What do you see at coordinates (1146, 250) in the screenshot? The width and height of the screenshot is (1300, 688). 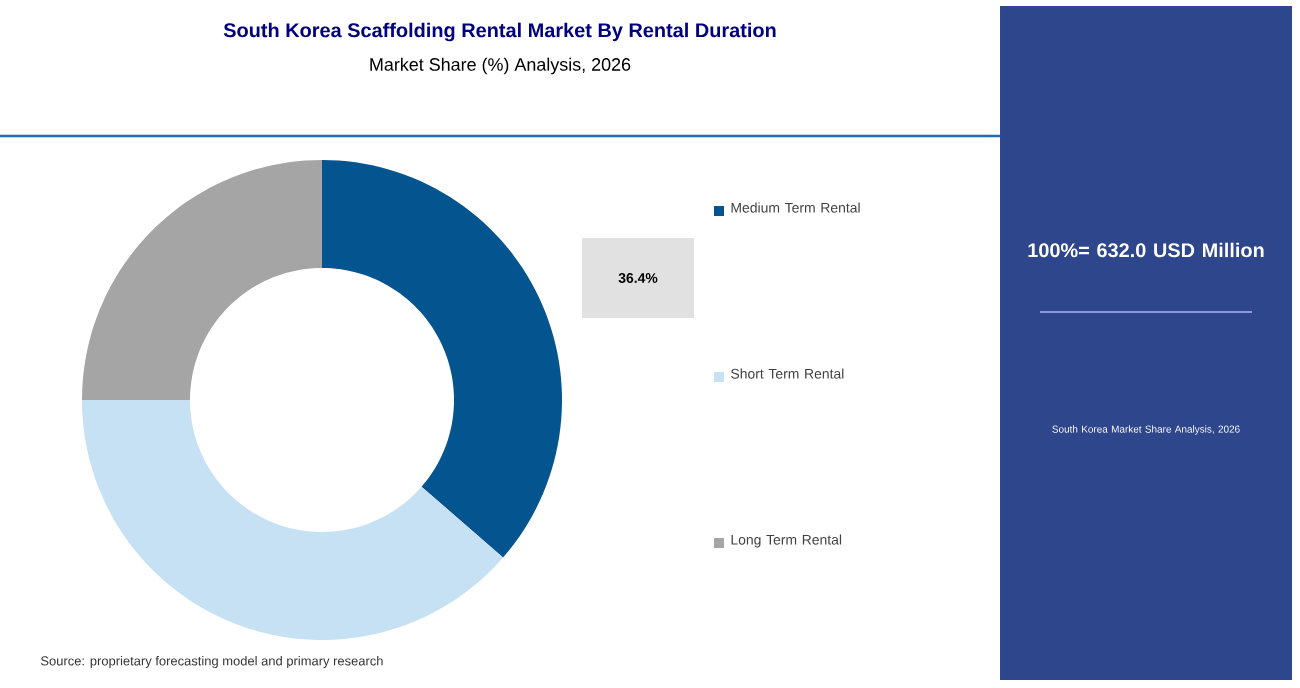 I see `text: 100%= 632.0 USD Million` at bounding box center [1146, 250].